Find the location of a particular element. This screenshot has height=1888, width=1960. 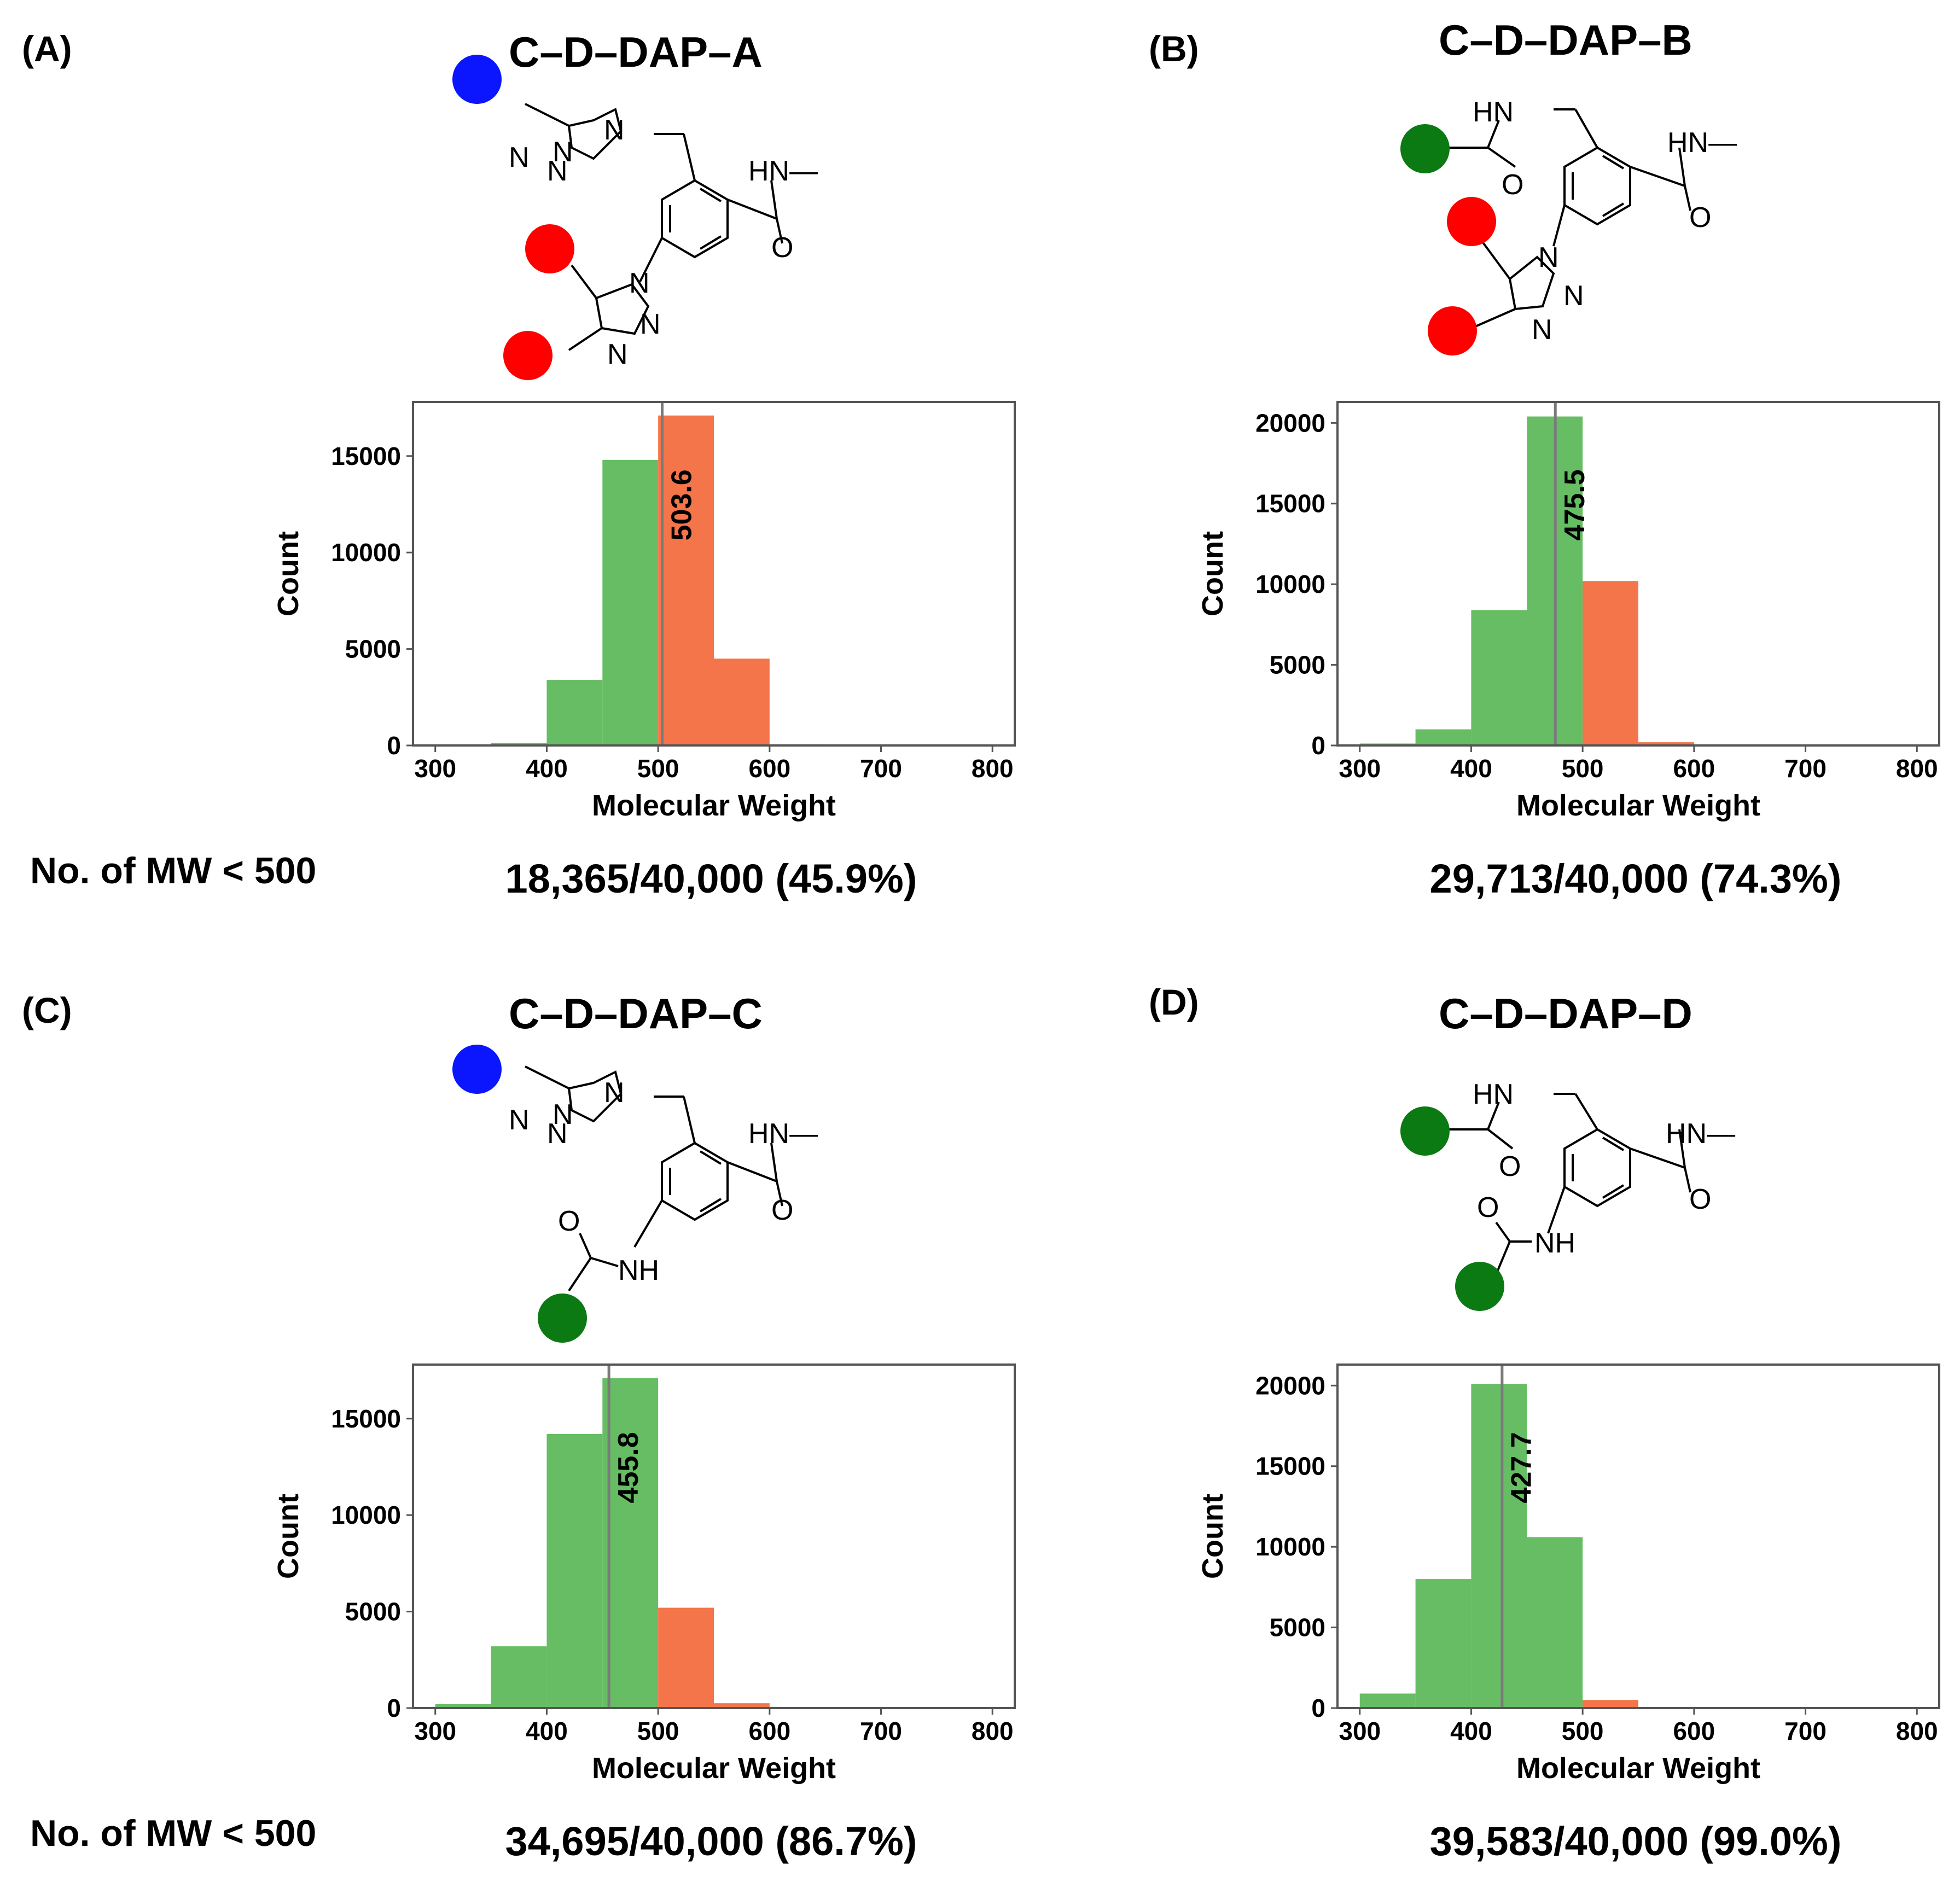

chemical-atoms: N N N N HN— O N N N is located at coordinates (663, 242).